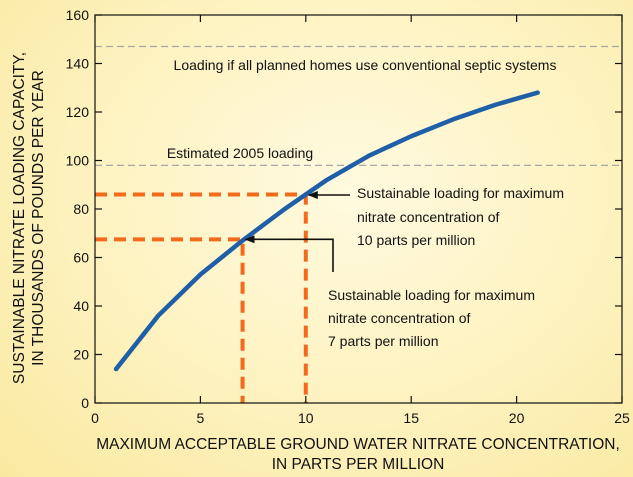 The image size is (633, 477). I want to click on x-tick-label: 15, so click(411, 418).